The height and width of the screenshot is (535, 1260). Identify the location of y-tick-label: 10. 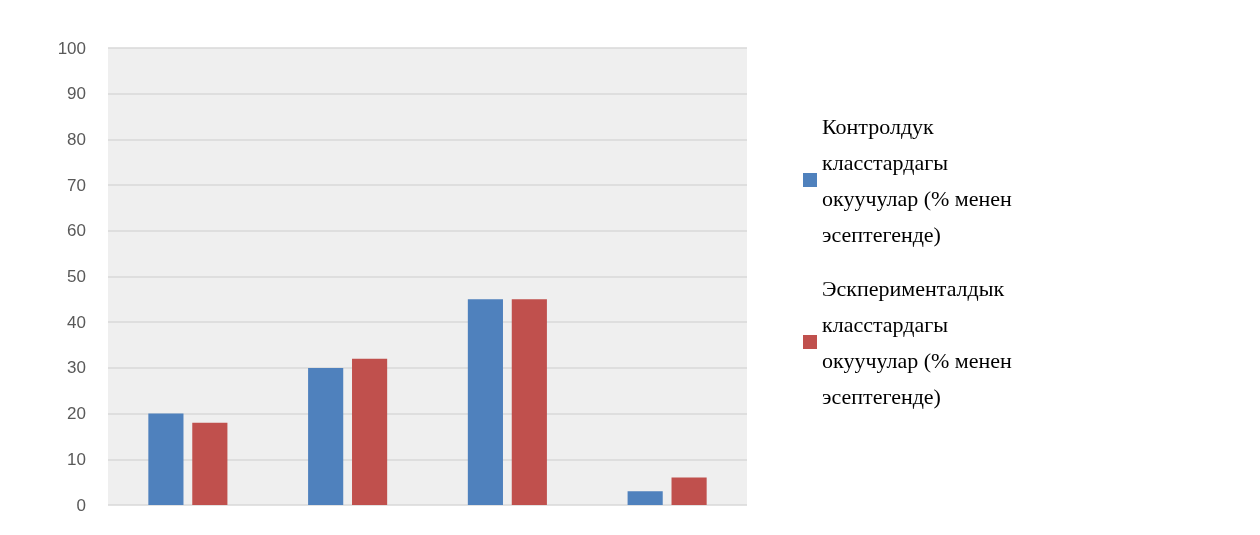
(76, 459).